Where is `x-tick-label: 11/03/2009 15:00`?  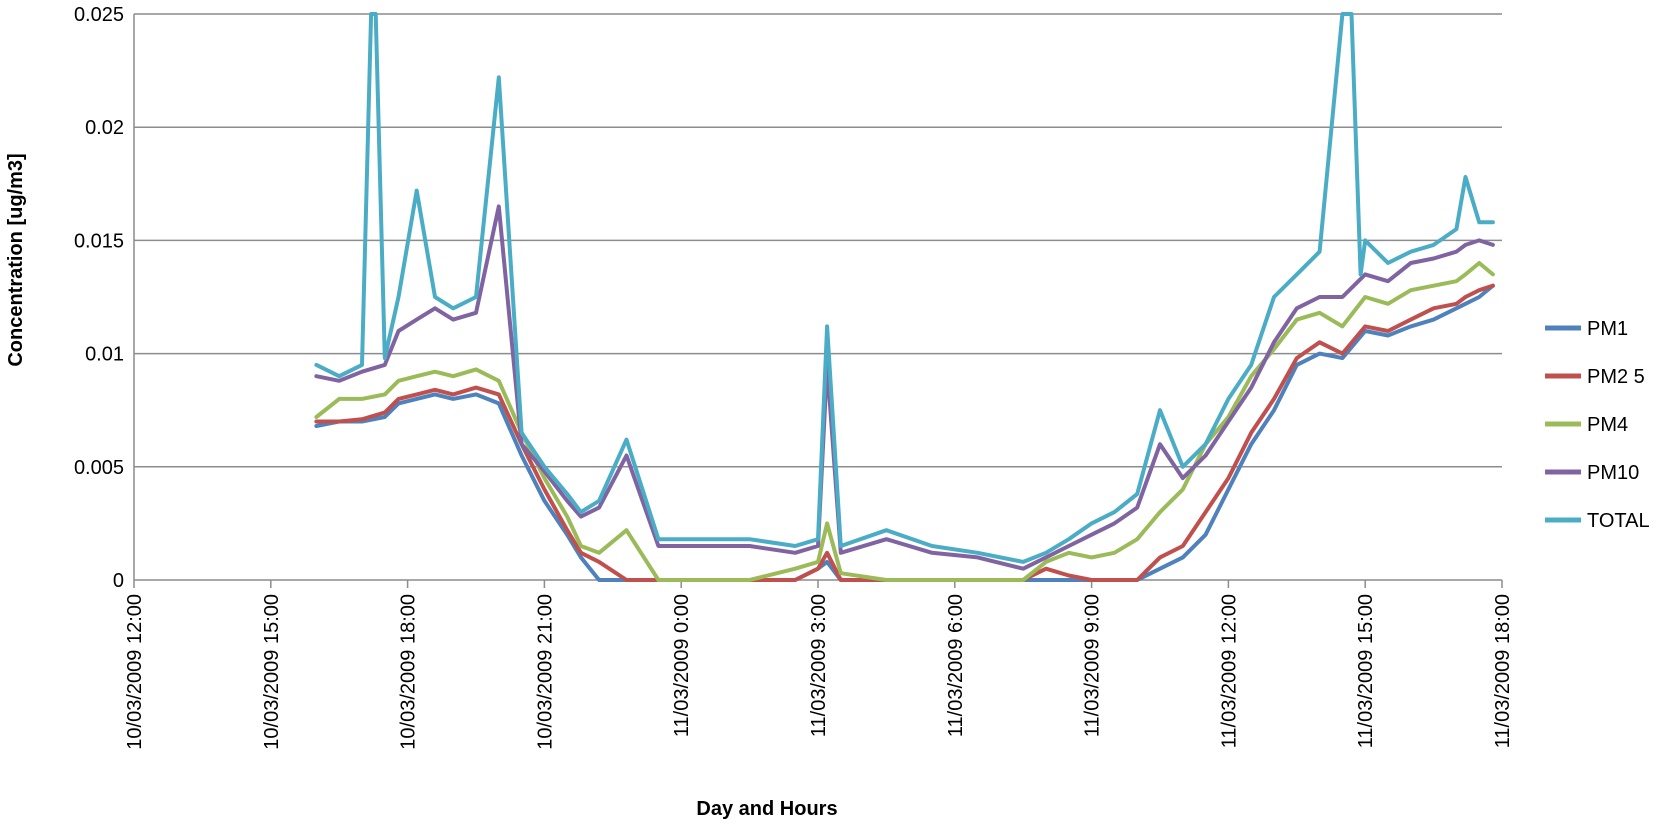 x-tick-label: 11/03/2009 15:00 is located at coordinates (1366, 671).